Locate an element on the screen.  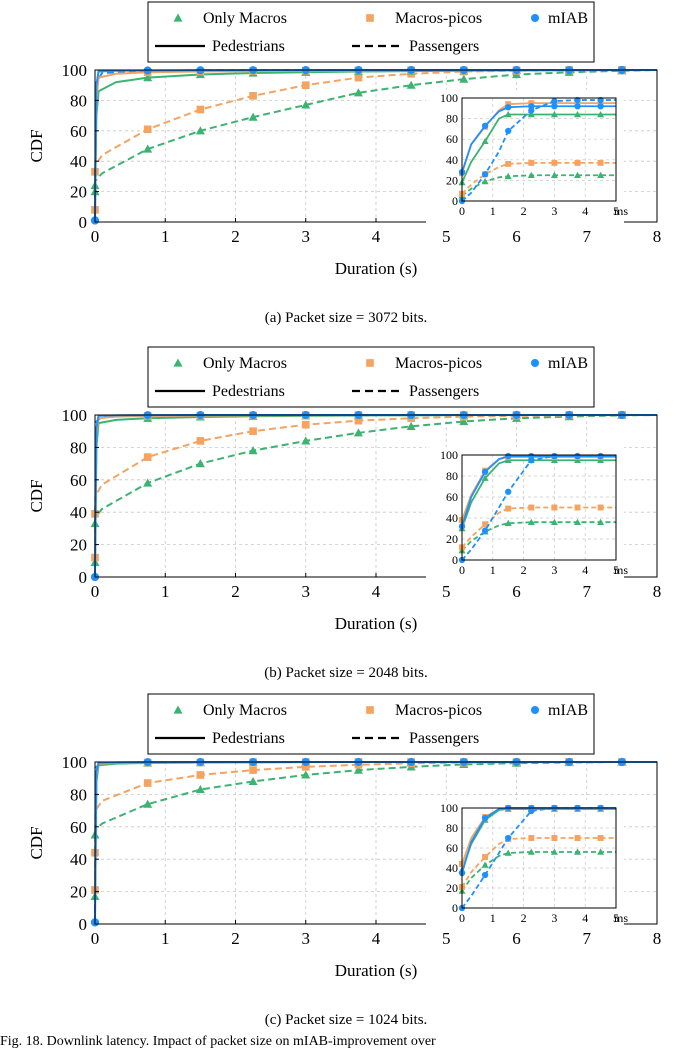
legend-line-label-1: Pedestrians is located at coordinates (248, 391).